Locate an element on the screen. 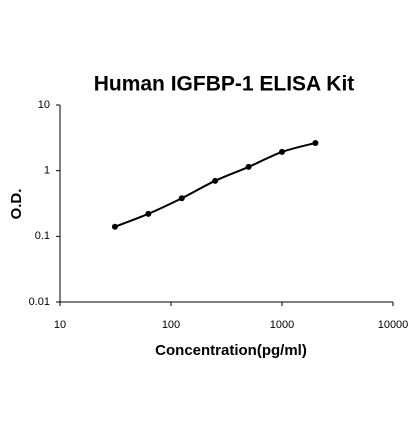  x-tick-label: 10000 is located at coordinates (393, 325).